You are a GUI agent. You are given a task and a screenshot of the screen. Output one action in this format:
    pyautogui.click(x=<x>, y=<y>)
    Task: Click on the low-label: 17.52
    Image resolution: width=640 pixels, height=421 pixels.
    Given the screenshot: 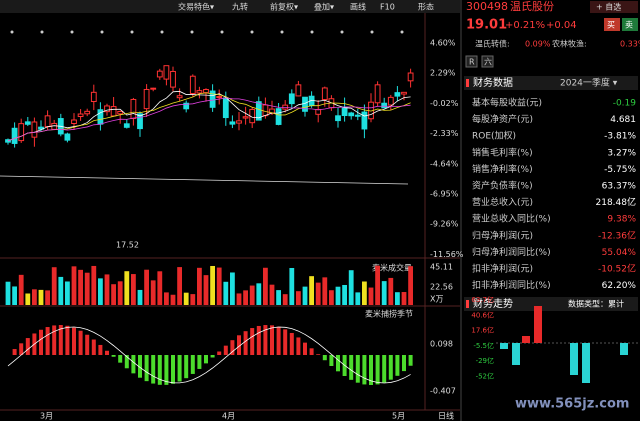 What is the action you would take?
    pyautogui.click(x=127, y=245)
    